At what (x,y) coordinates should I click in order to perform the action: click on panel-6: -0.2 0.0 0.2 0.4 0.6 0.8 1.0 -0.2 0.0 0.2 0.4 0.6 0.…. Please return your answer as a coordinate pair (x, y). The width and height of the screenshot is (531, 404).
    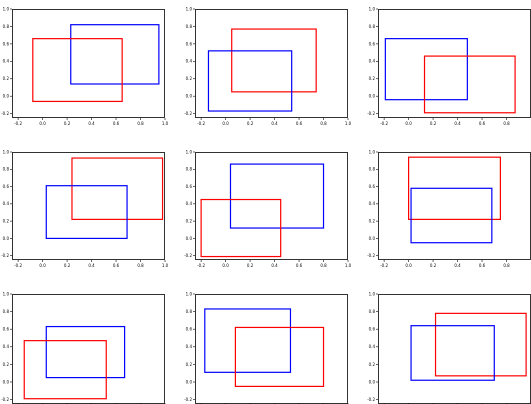
    Looking at the image, I should click on (449, 208).